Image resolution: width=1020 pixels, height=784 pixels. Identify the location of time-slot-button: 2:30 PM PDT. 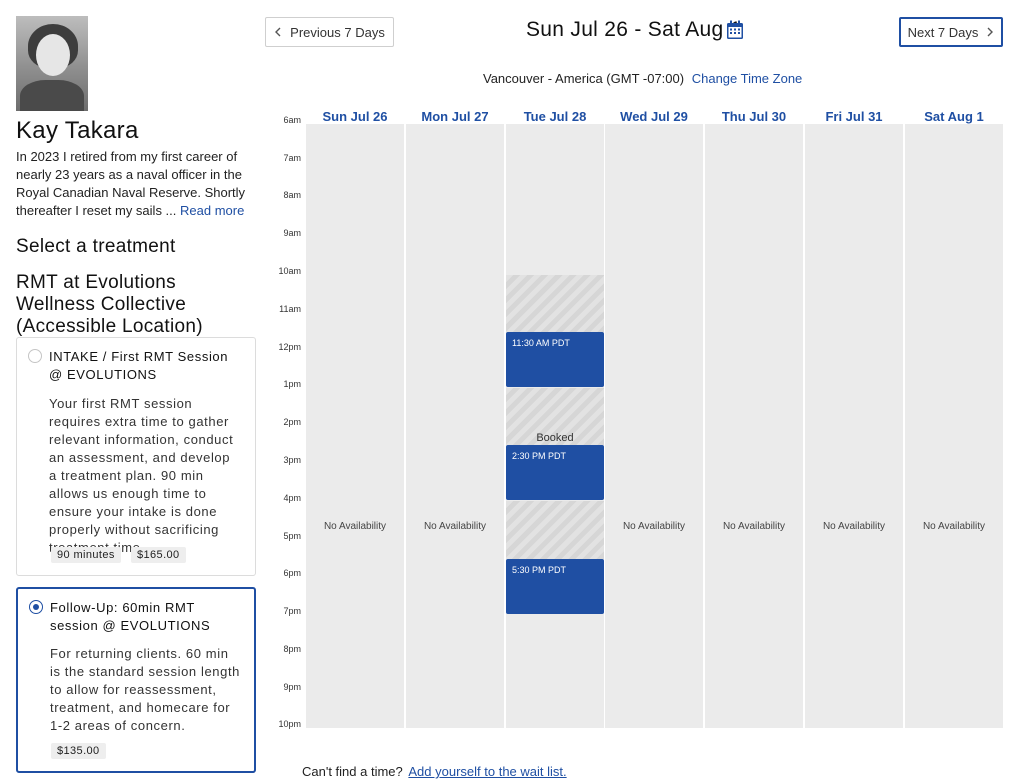
(555, 472).